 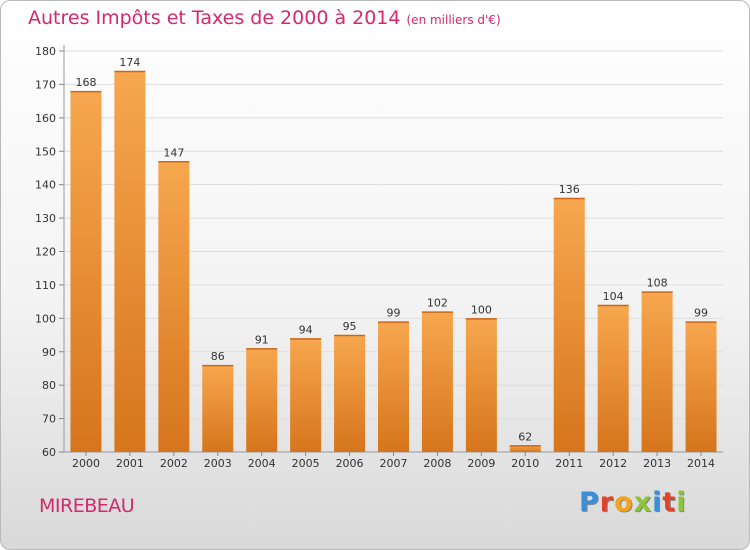 I want to click on bar-2014, so click(x=701, y=386).